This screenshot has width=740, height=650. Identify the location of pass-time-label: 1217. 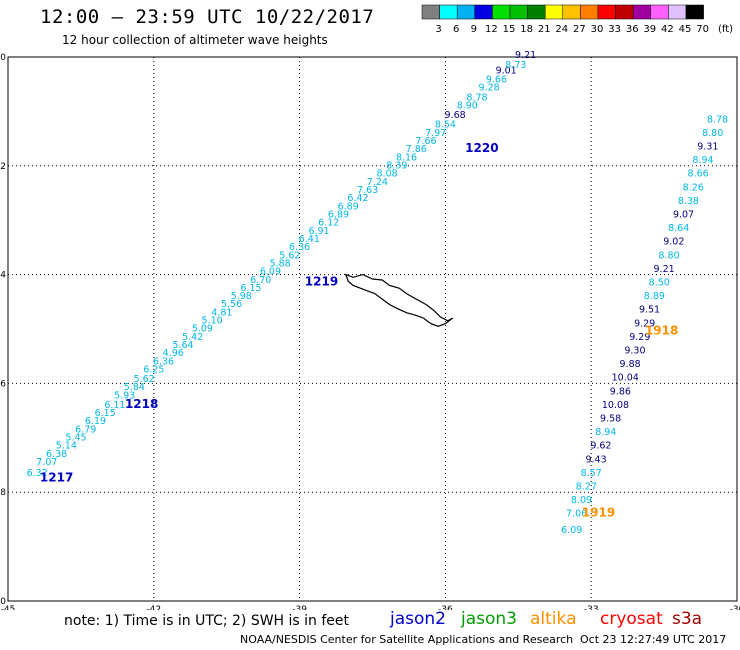
(56, 477).